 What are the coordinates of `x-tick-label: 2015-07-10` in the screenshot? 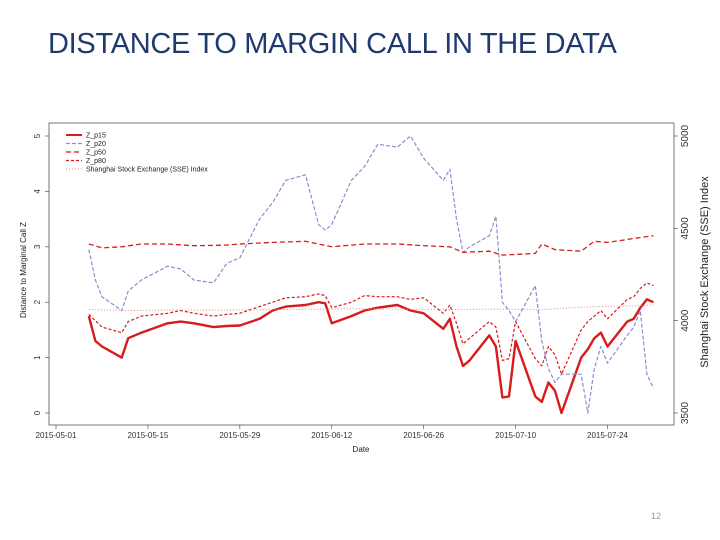 It's located at (515, 435).